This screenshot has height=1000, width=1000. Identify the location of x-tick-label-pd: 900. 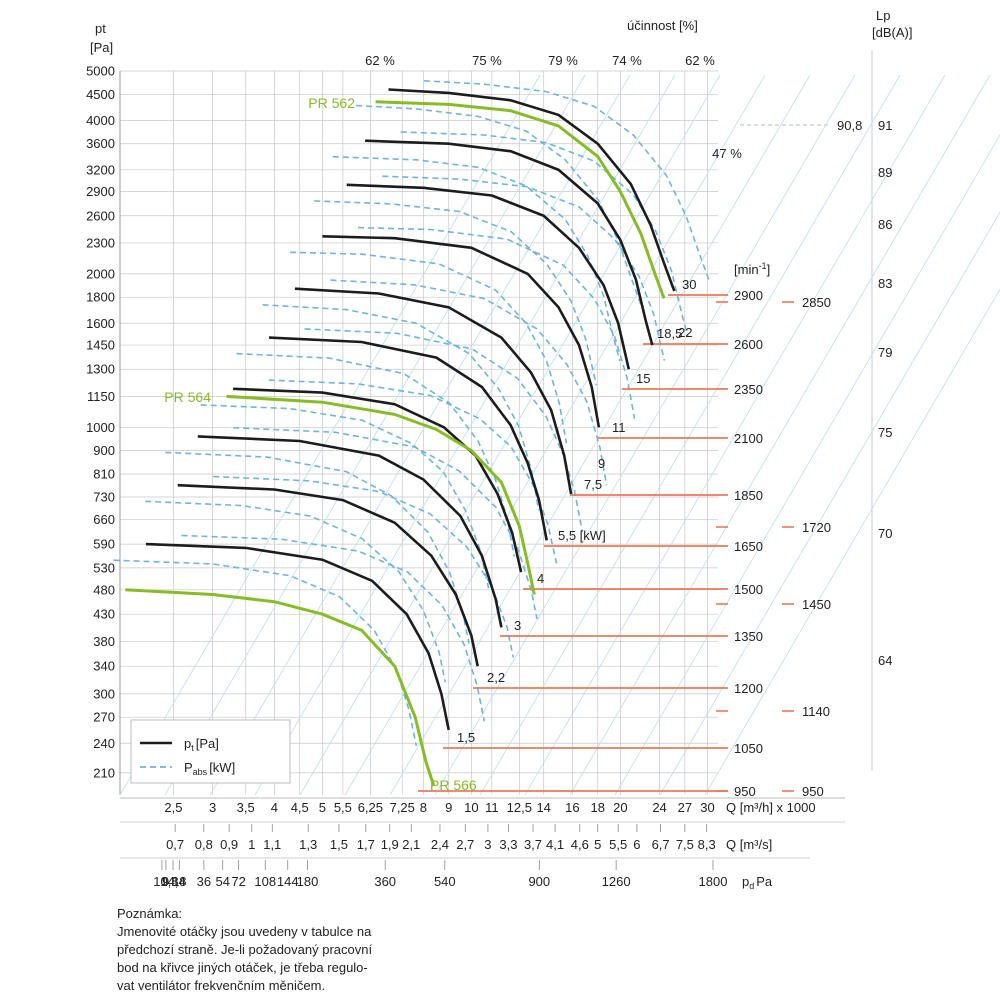
(539, 881).